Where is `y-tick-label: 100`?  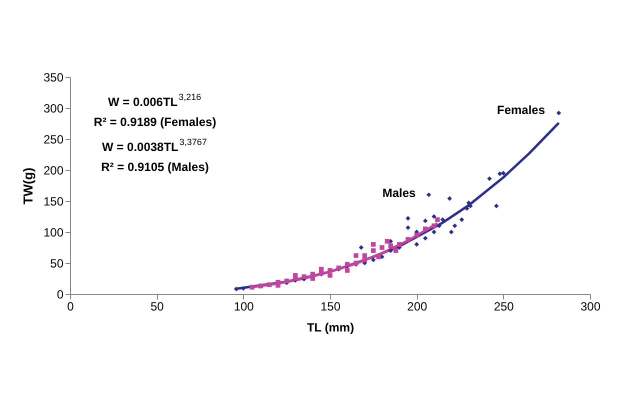 y-tick-label: 100 is located at coordinates (53, 233).